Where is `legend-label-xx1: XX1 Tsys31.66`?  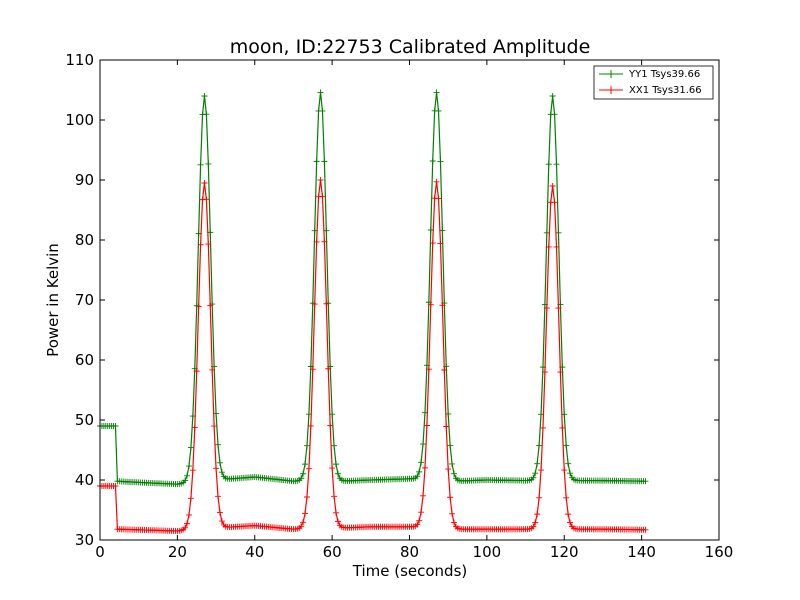 legend-label-xx1: XX1 Tsys31.66 is located at coordinates (665, 90).